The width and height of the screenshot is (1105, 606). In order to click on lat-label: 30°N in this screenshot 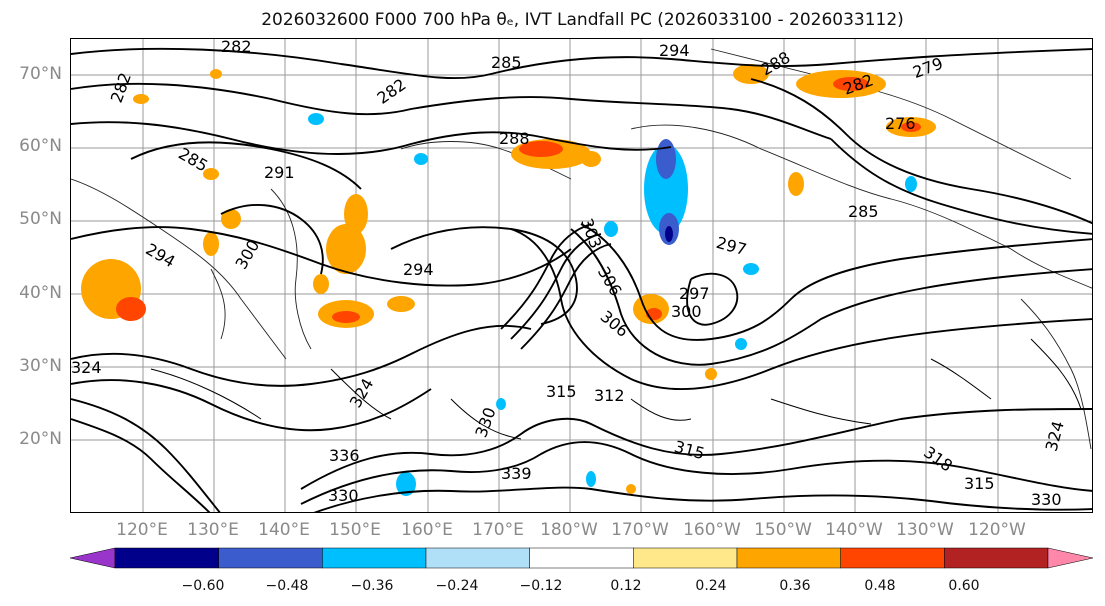, I will do `click(40, 366)`.